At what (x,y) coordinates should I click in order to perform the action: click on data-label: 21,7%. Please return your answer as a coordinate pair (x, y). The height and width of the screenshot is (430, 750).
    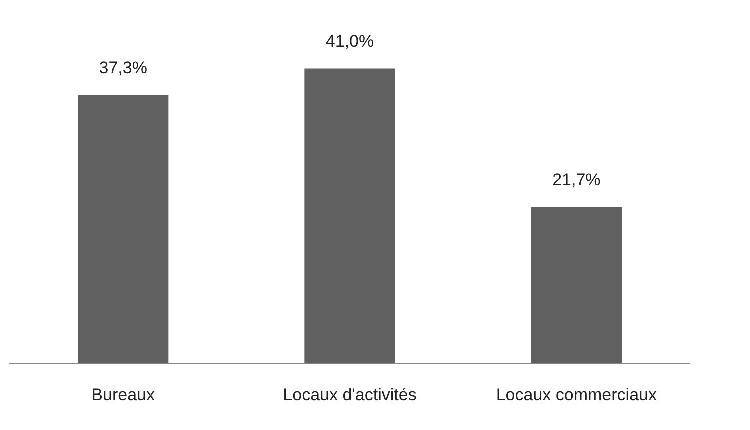
    Looking at the image, I should click on (576, 180).